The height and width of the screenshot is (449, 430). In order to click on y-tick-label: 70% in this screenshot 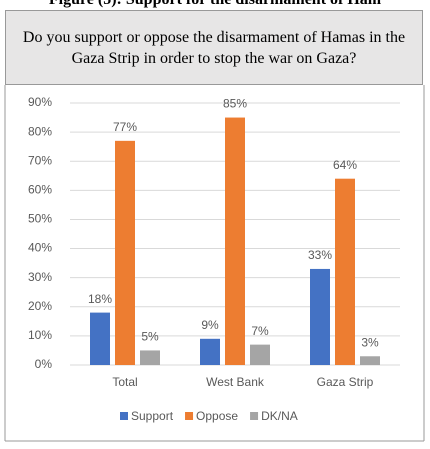, I will do `click(40, 160)`.